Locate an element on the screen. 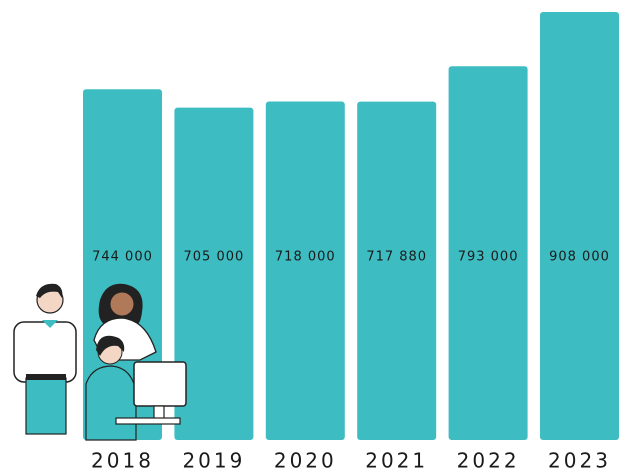 Image resolution: width=621 pixels, height=471 pixels. illustration is located at coordinates (100, 362).